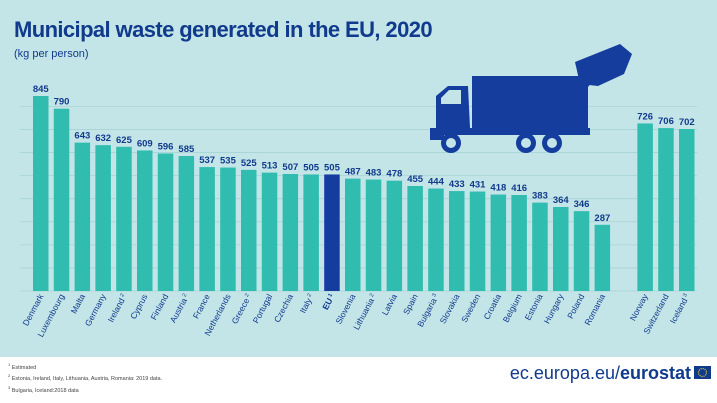 This screenshot has width=717, height=403. What do you see at coordinates (22, 366) in the screenshot?
I see `footnote-1: 1 Estimated` at bounding box center [22, 366].